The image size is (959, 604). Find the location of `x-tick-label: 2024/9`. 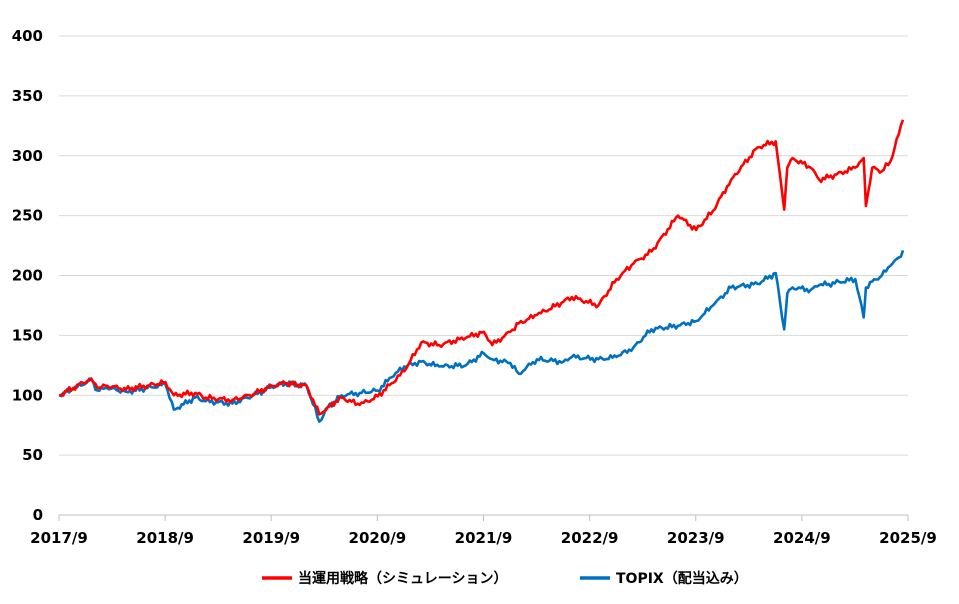

x-tick-label: 2024/9 is located at coordinates (802, 538).